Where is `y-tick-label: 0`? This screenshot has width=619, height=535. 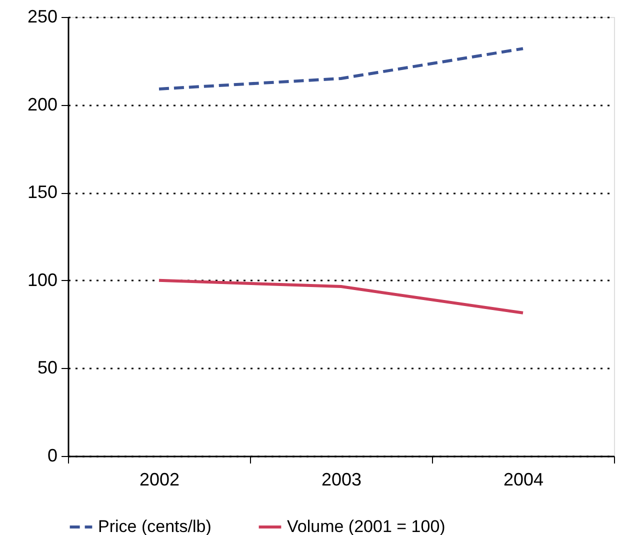 y-tick-label: 0 is located at coordinates (52, 456).